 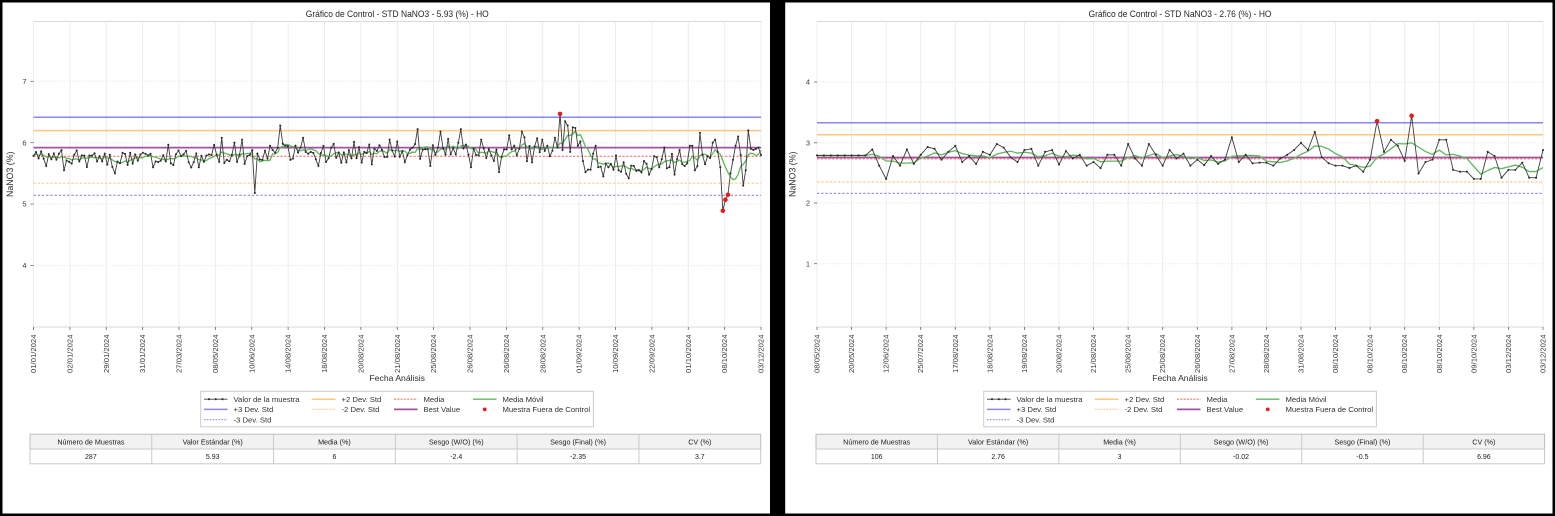 What do you see at coordinates (998, 457) in the screenshot?
I see `svg-text: 2.76` at bounding box center [998, 457].